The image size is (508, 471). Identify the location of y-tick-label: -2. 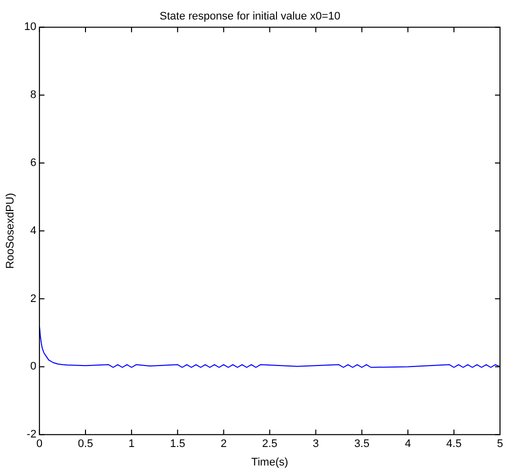
(31, 434).